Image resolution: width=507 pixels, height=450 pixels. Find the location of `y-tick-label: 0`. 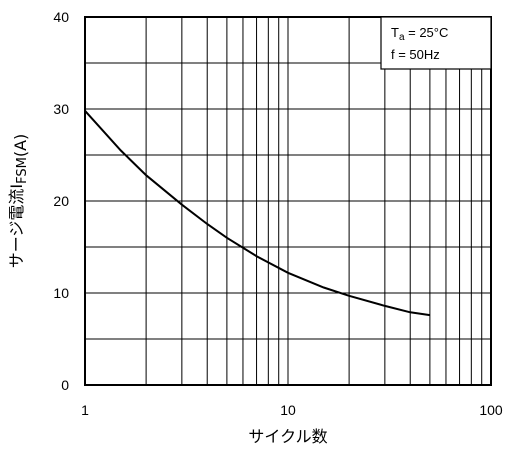

y-tick-label: 0 is located at coordinates (65, 385).